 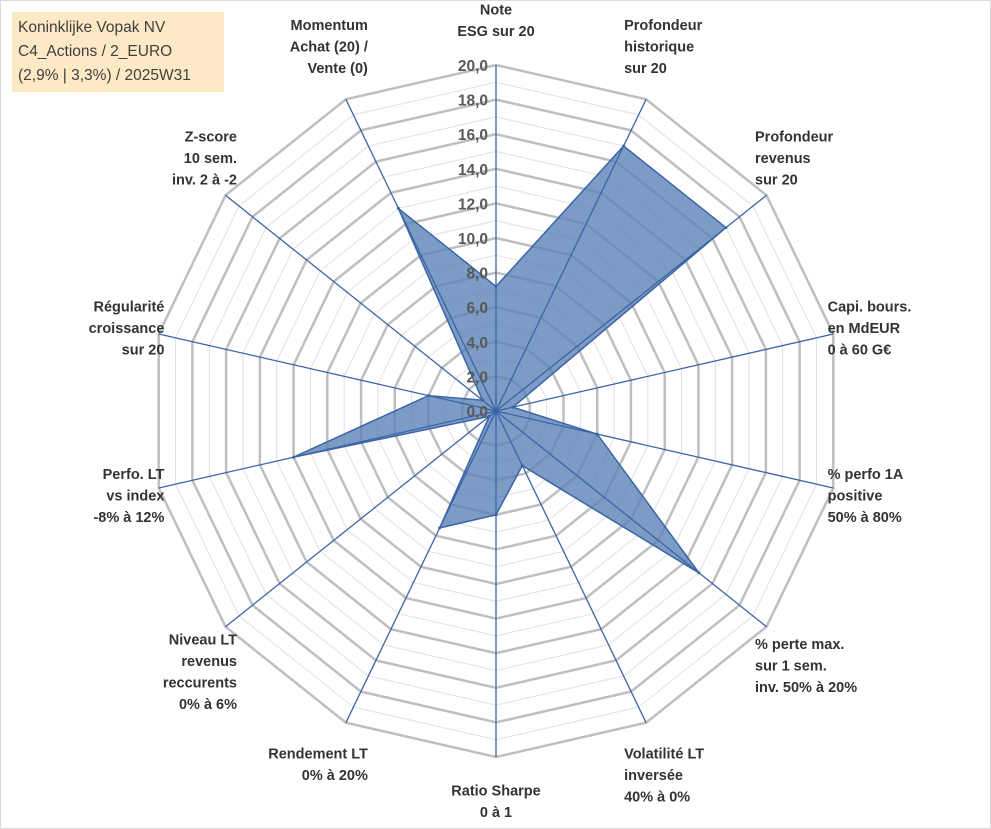 What do you see at coordinates (855, 496) in the screenshot?
I see `axis-label-line: positive` at bounding box center [855, 496].